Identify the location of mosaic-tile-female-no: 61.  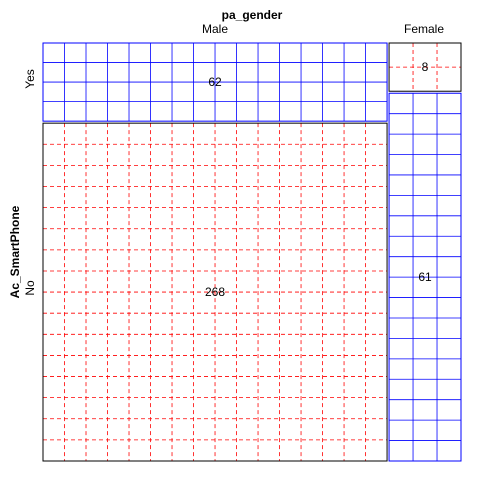
(425, 277).